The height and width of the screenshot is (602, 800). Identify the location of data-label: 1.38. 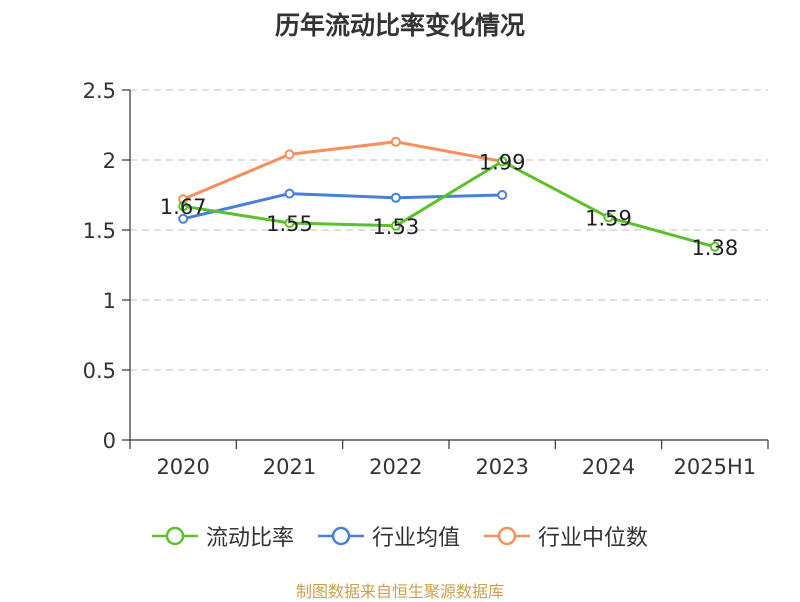
(714, 248).